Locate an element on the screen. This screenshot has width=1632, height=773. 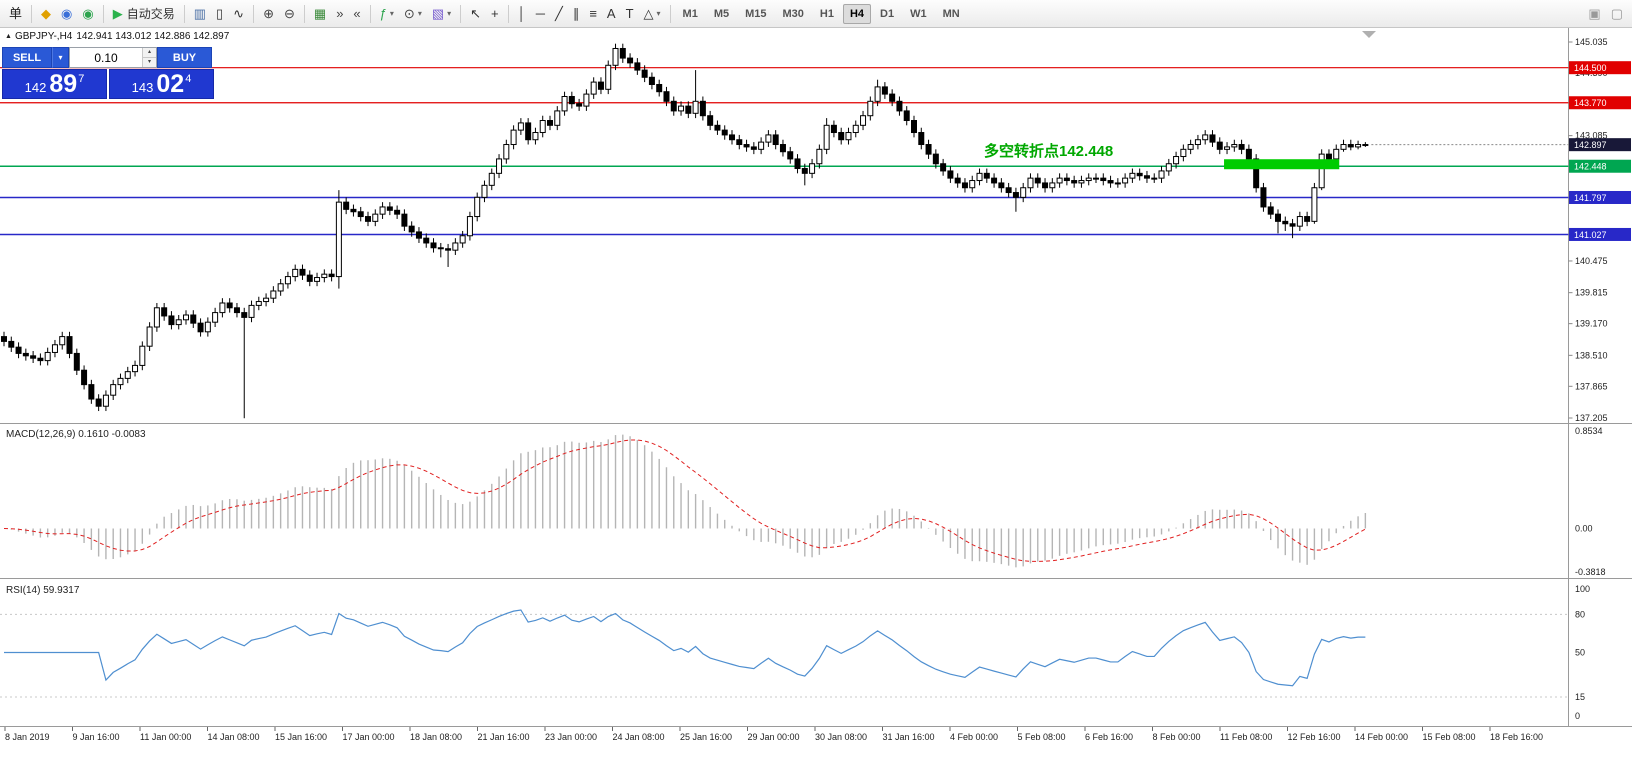
indicators-icon: ƒ ▾ is located at coordinates (387, 14).